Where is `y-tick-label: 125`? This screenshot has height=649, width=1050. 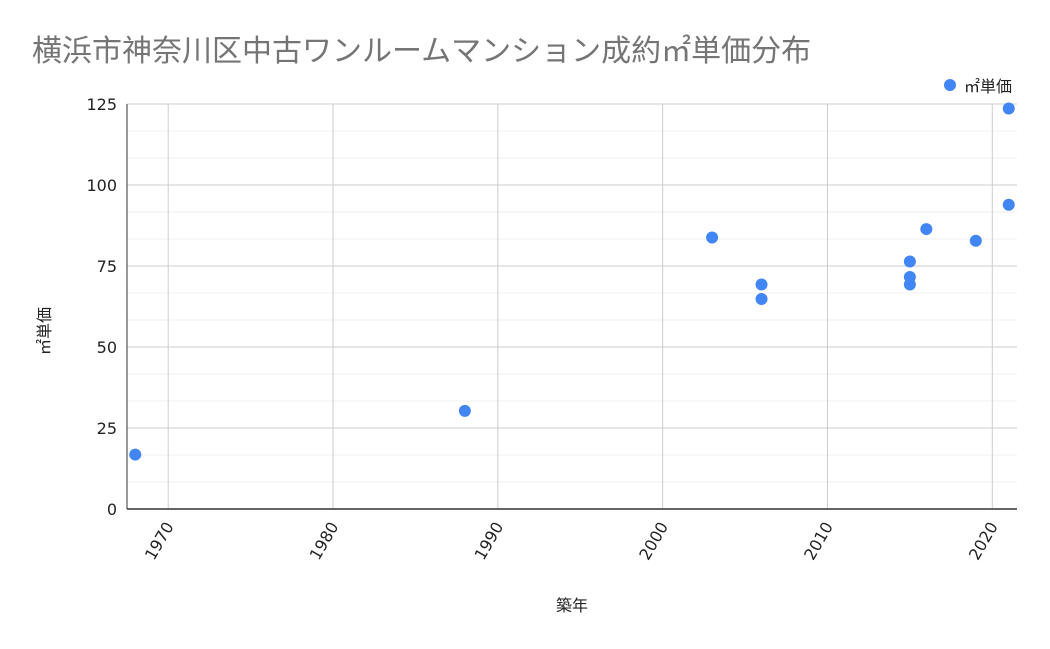 y-tick-label: 125 is located at coordinates (101, 104).